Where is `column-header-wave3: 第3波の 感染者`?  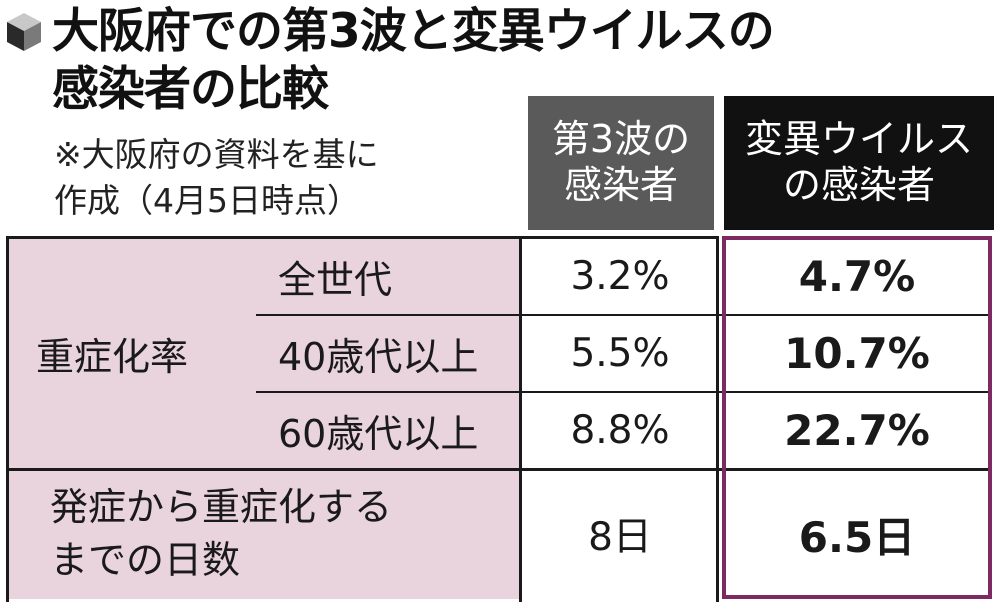 column-header-wave3: 第3波の 感染者 is located at coordinates (621, 163).